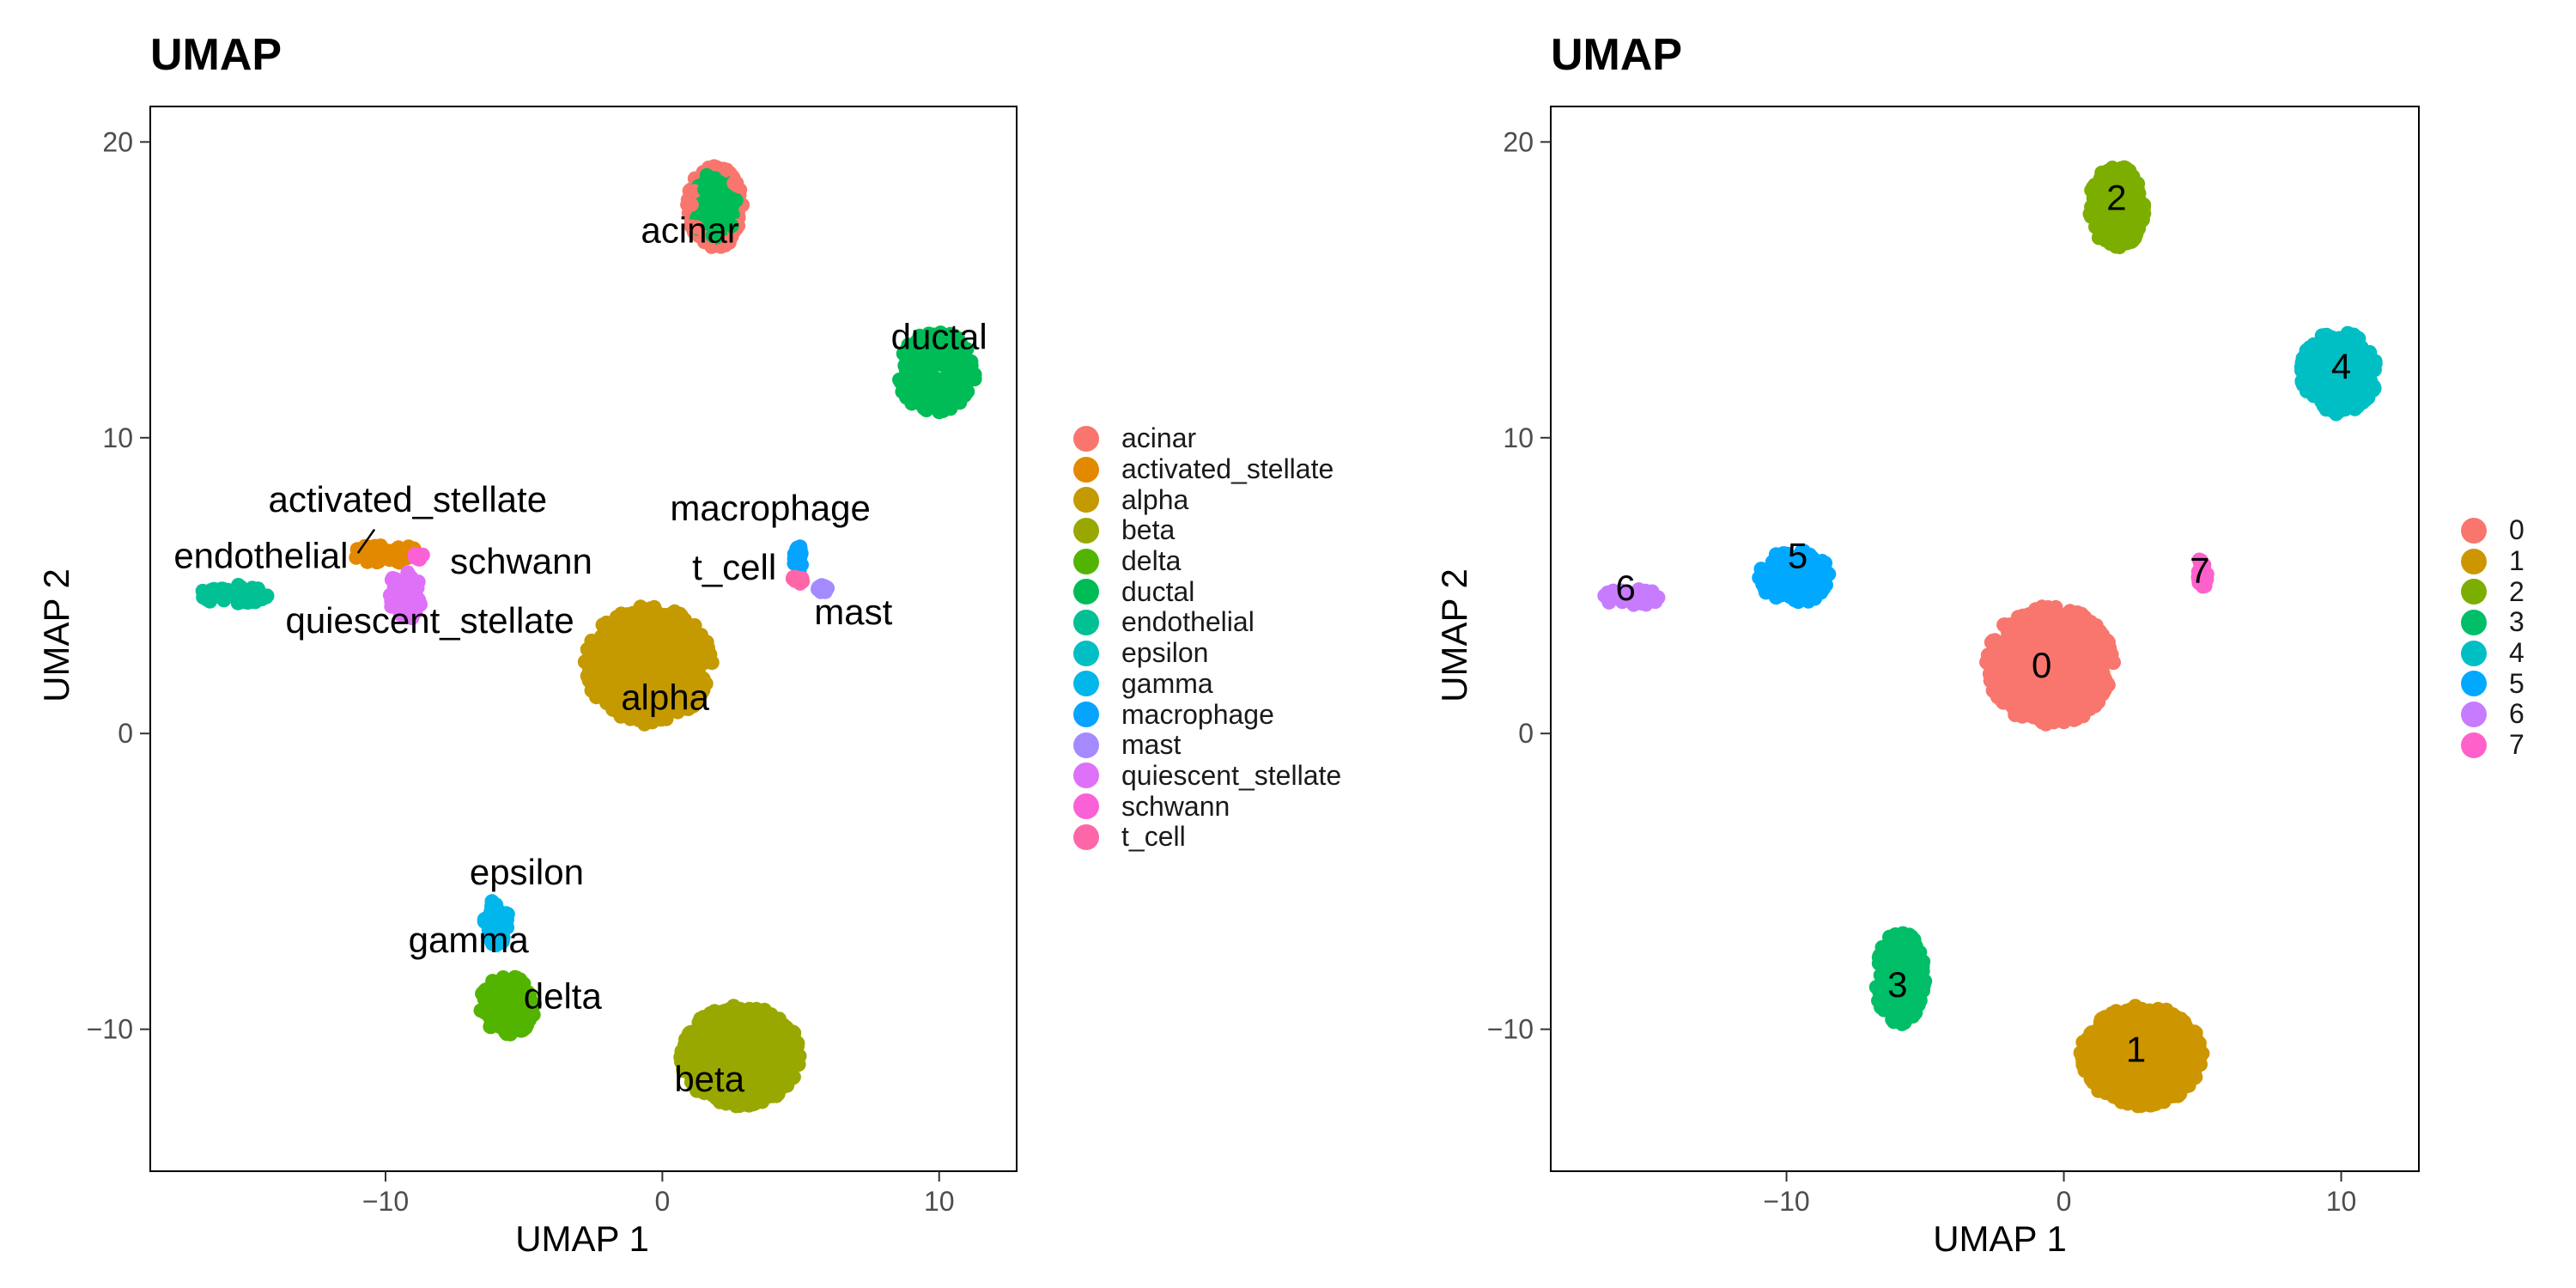 Image resolution: width=2576 pixels, height=1288 pixels. What do you see at coordinates (689, 230) in the screenshot?
I see `cluster-label: acinar` at bounding box center [689, 230].